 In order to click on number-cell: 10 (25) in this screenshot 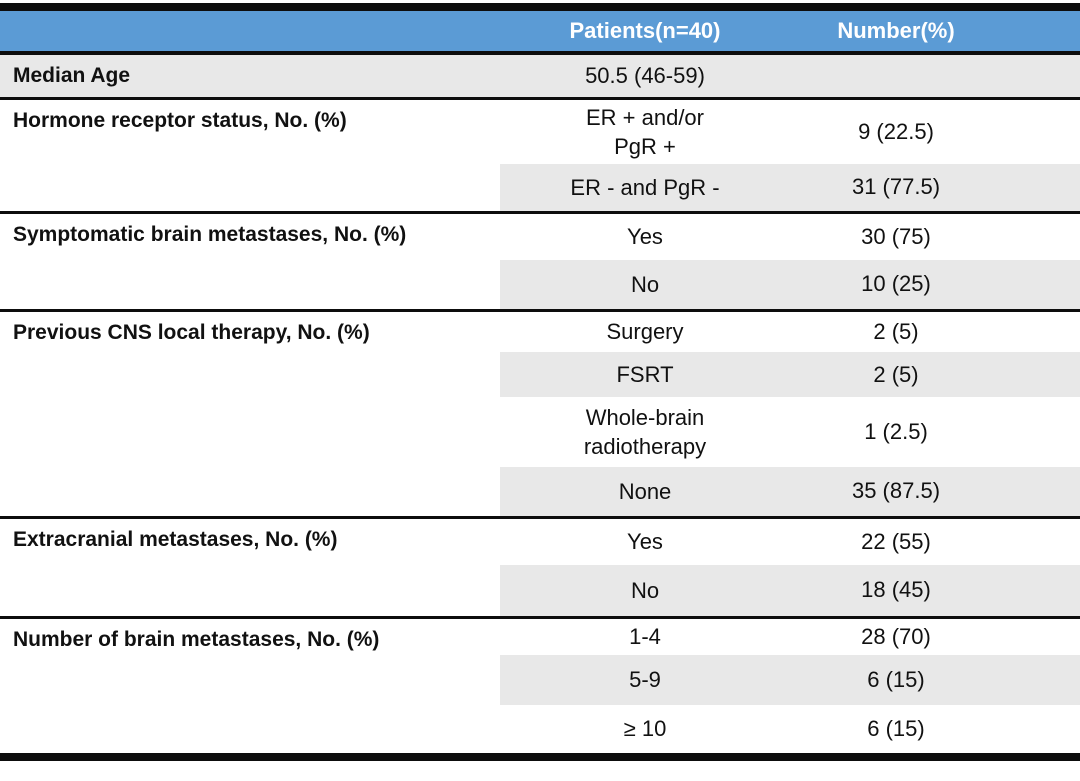, I will do `click(935, 285)`.